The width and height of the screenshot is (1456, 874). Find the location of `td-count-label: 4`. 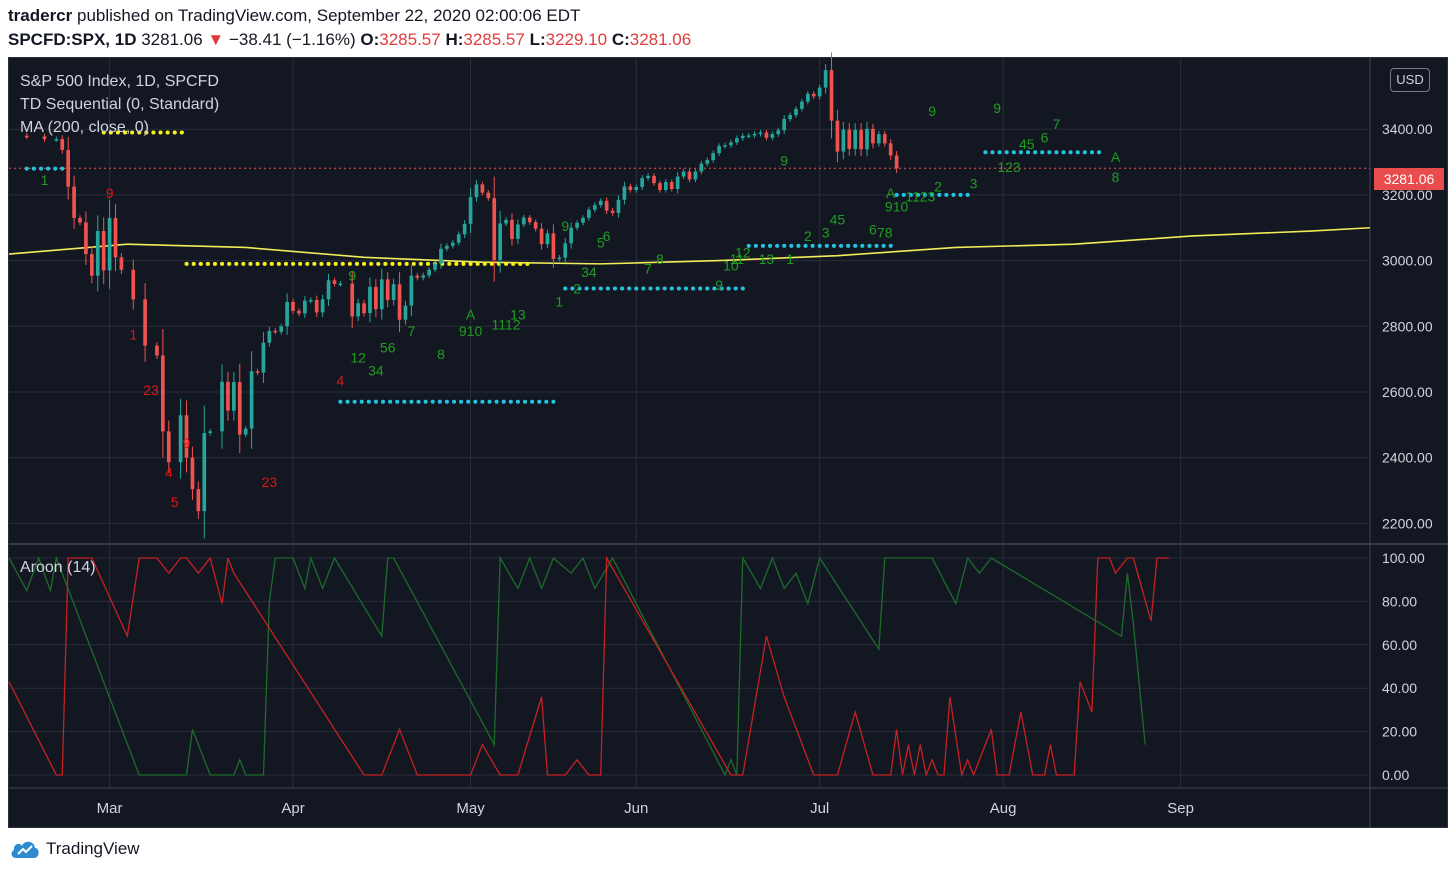

td-count-label: 4 is located at coordinates (340, 380).